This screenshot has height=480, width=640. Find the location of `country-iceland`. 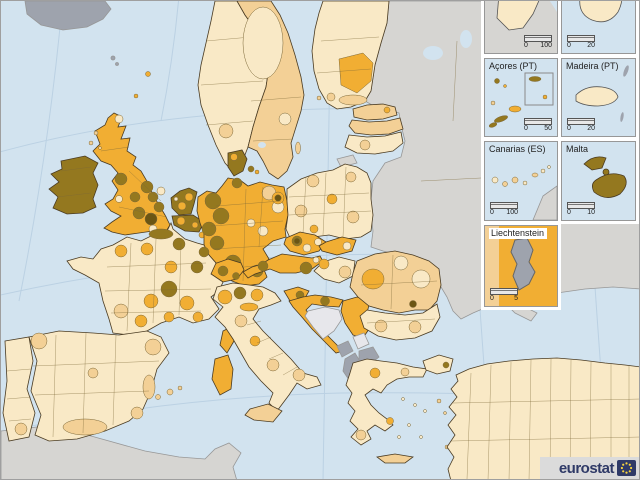

country-iceland is located at coordinates (68, 16).